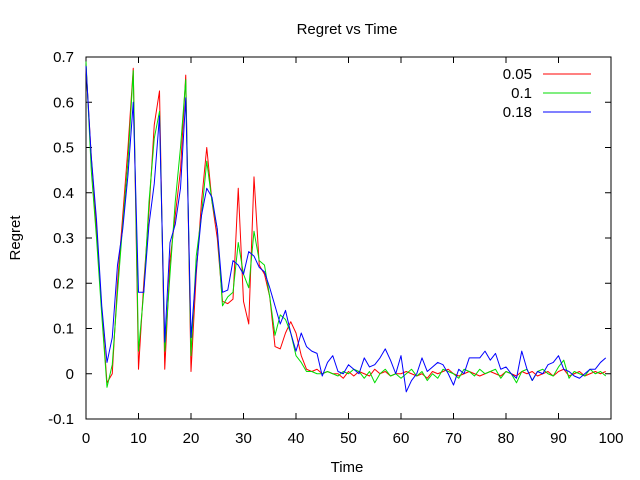 The image size is (640, 480). Describe the element at coordinates (610, 438) in the screenshot. I see `x-tick-label: 100` at that location.